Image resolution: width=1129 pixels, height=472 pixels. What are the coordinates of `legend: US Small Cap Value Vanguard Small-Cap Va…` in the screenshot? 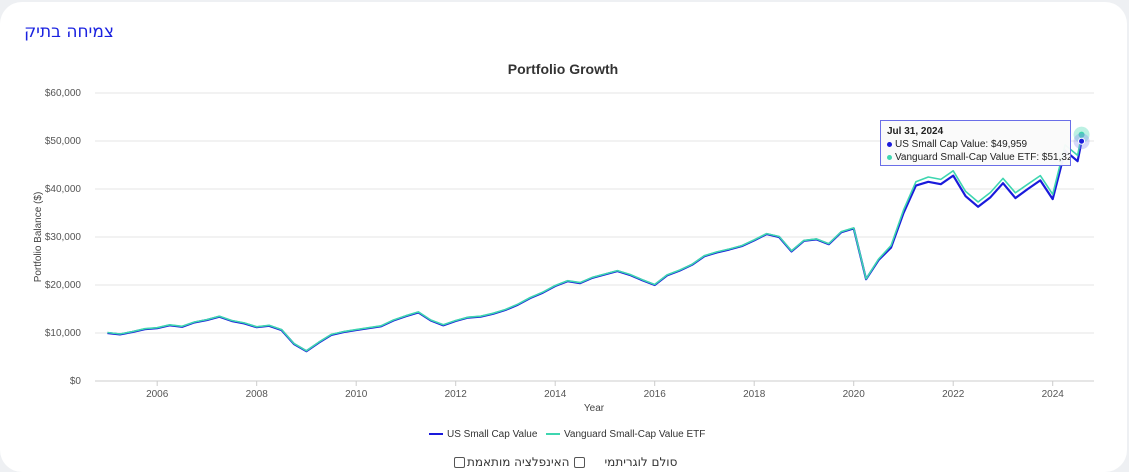 It's located at (567, 434).